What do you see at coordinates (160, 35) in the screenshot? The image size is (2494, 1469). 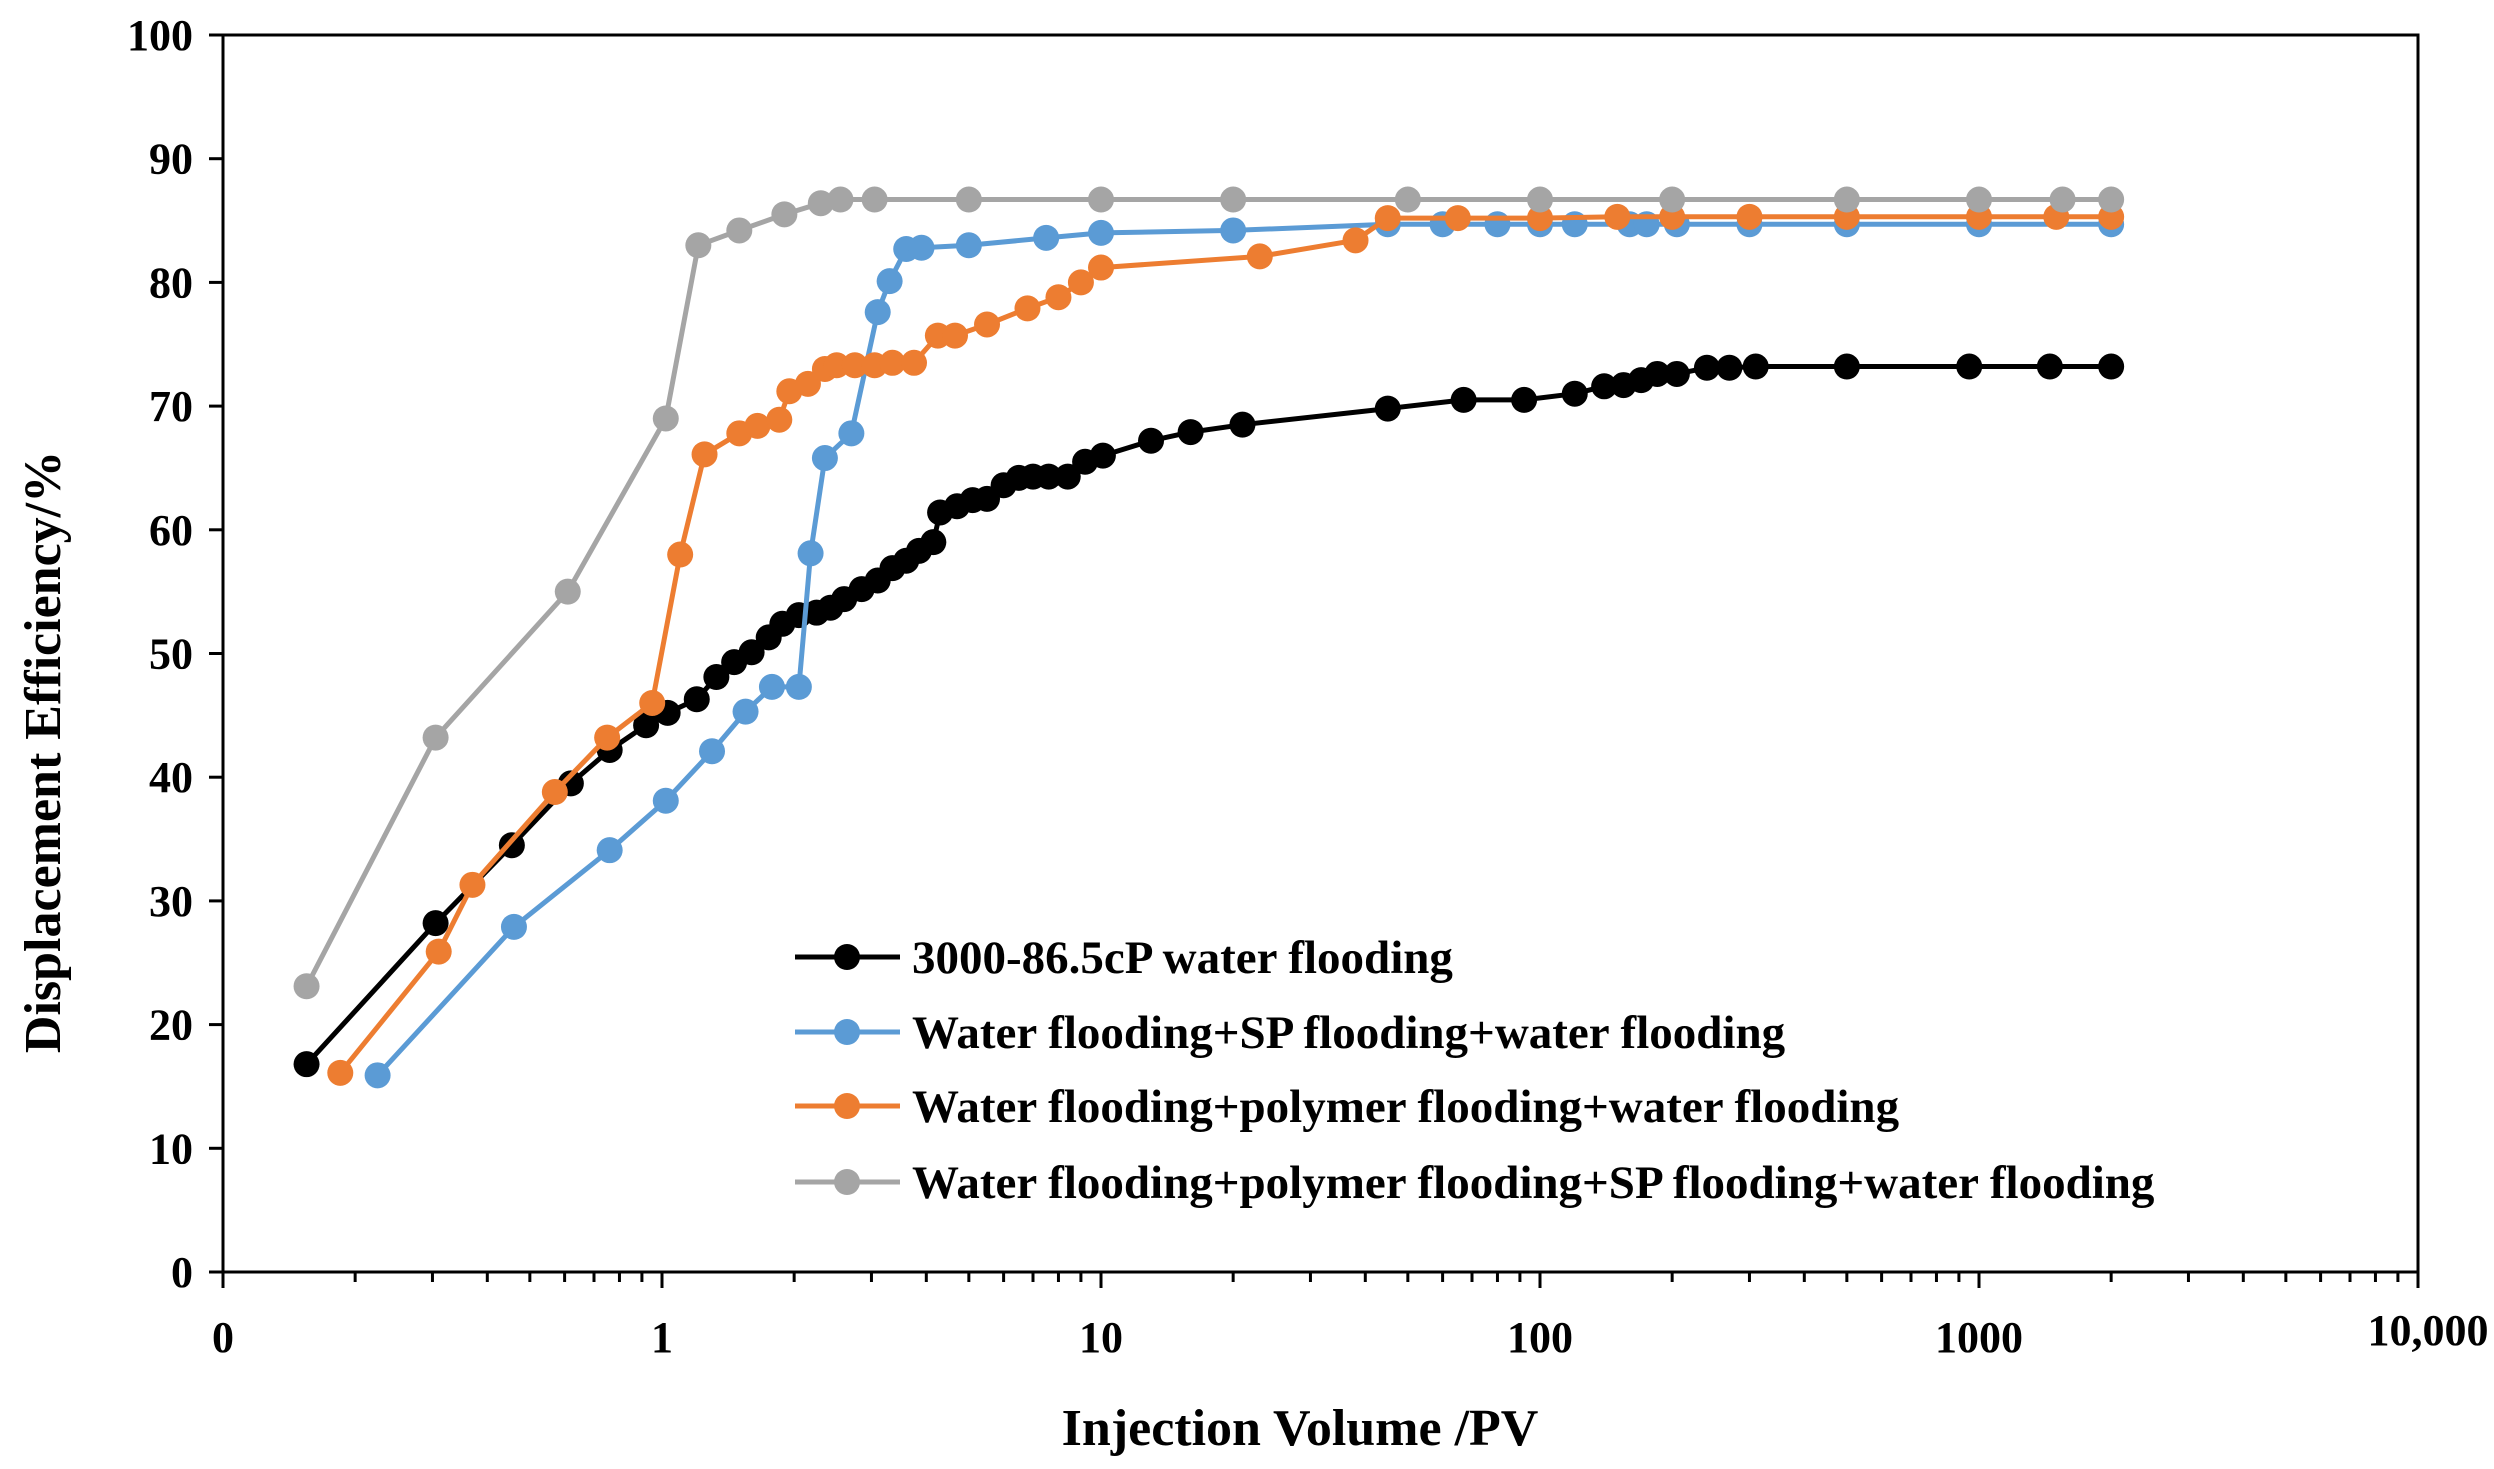 I see `y-tick-label: 100` at bounding box center [160, 35].